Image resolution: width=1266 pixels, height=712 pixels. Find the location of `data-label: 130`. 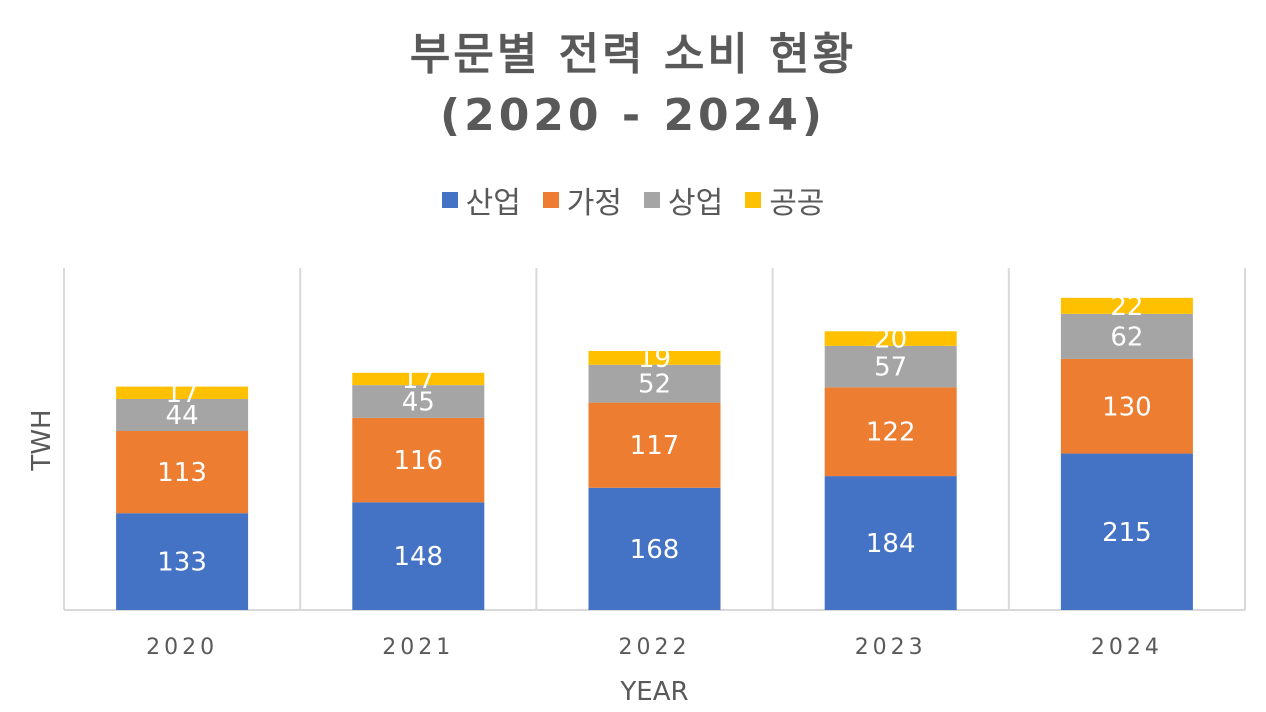

data-label: 130 is located at coordinates (1127, 407).